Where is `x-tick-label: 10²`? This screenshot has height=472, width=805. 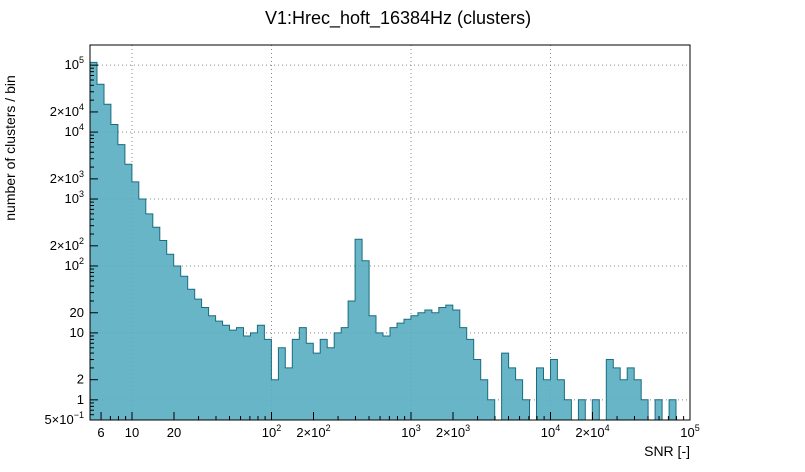
x-tick-label: 10² is located at coordinates (271, 431).